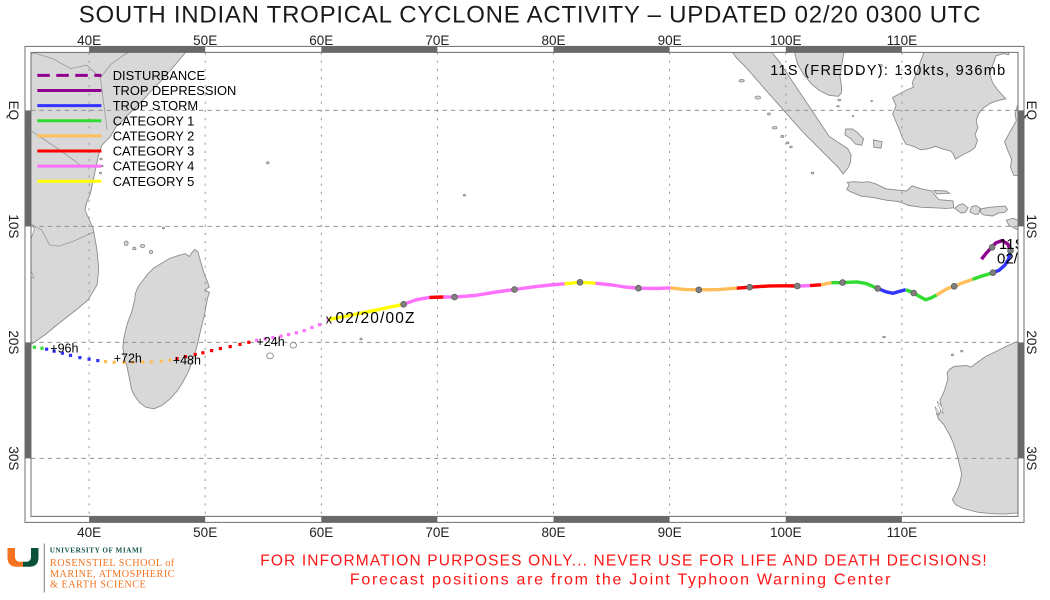  Describe the element at coordinates (112, 563) in the screenshot. I see `svg-text: ROSENSTIEL SCHOOL of` at that location.